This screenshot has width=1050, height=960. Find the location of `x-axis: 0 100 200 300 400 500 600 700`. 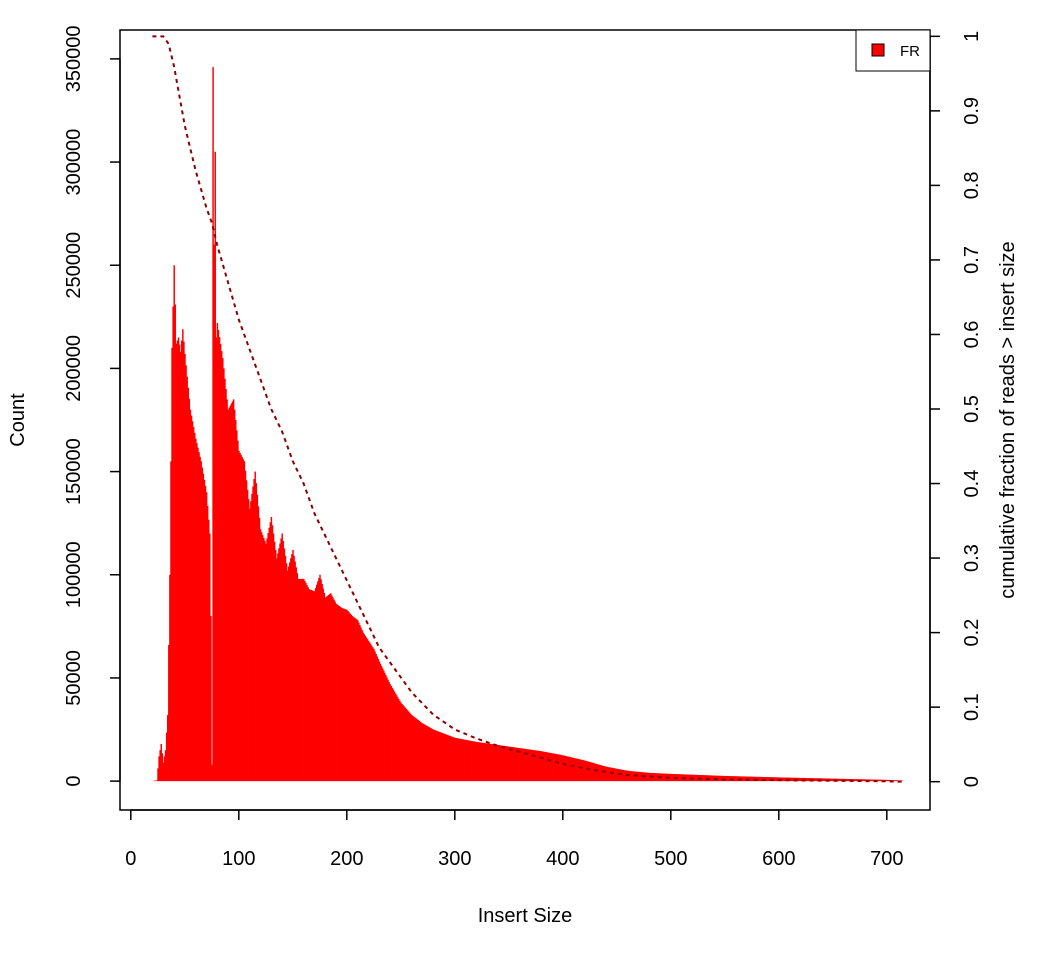

x-axis: 0 100 200 300 400 500 600 700 is located at coordinates (514, 839).